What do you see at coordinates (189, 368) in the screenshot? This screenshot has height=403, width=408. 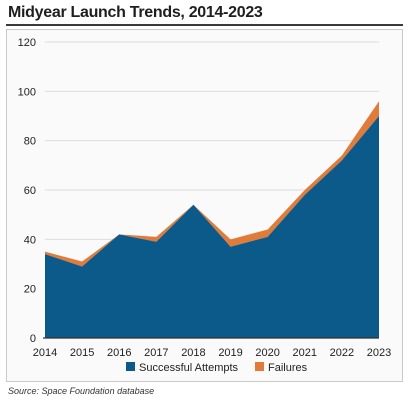 I see `legend-label-successful-attempts: Successful Attempts` at bounding box center [189, 368].